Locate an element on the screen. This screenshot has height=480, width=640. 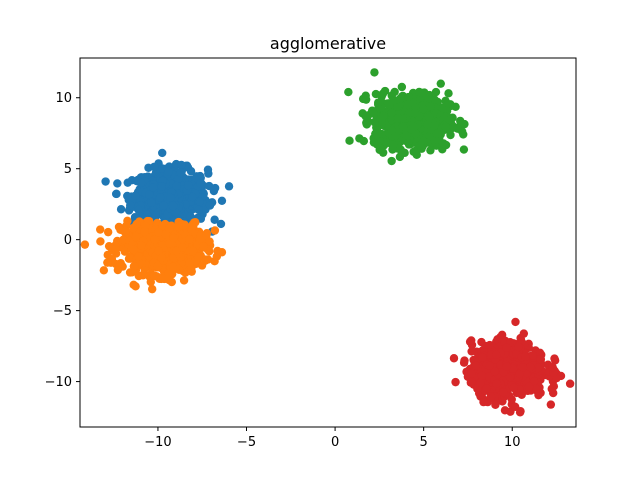
x-tick-label: 0 is located at coordinates (335, 442).